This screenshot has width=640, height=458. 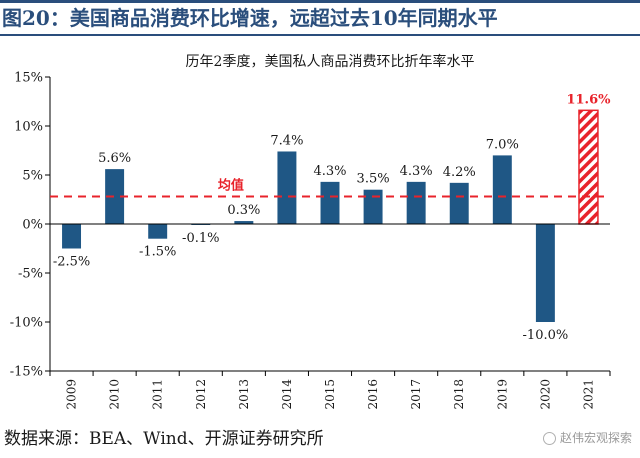 What do you see at coordinates (244, 222) in the screenshot?
I see `bar-2013` at bounding box center [244, 222].